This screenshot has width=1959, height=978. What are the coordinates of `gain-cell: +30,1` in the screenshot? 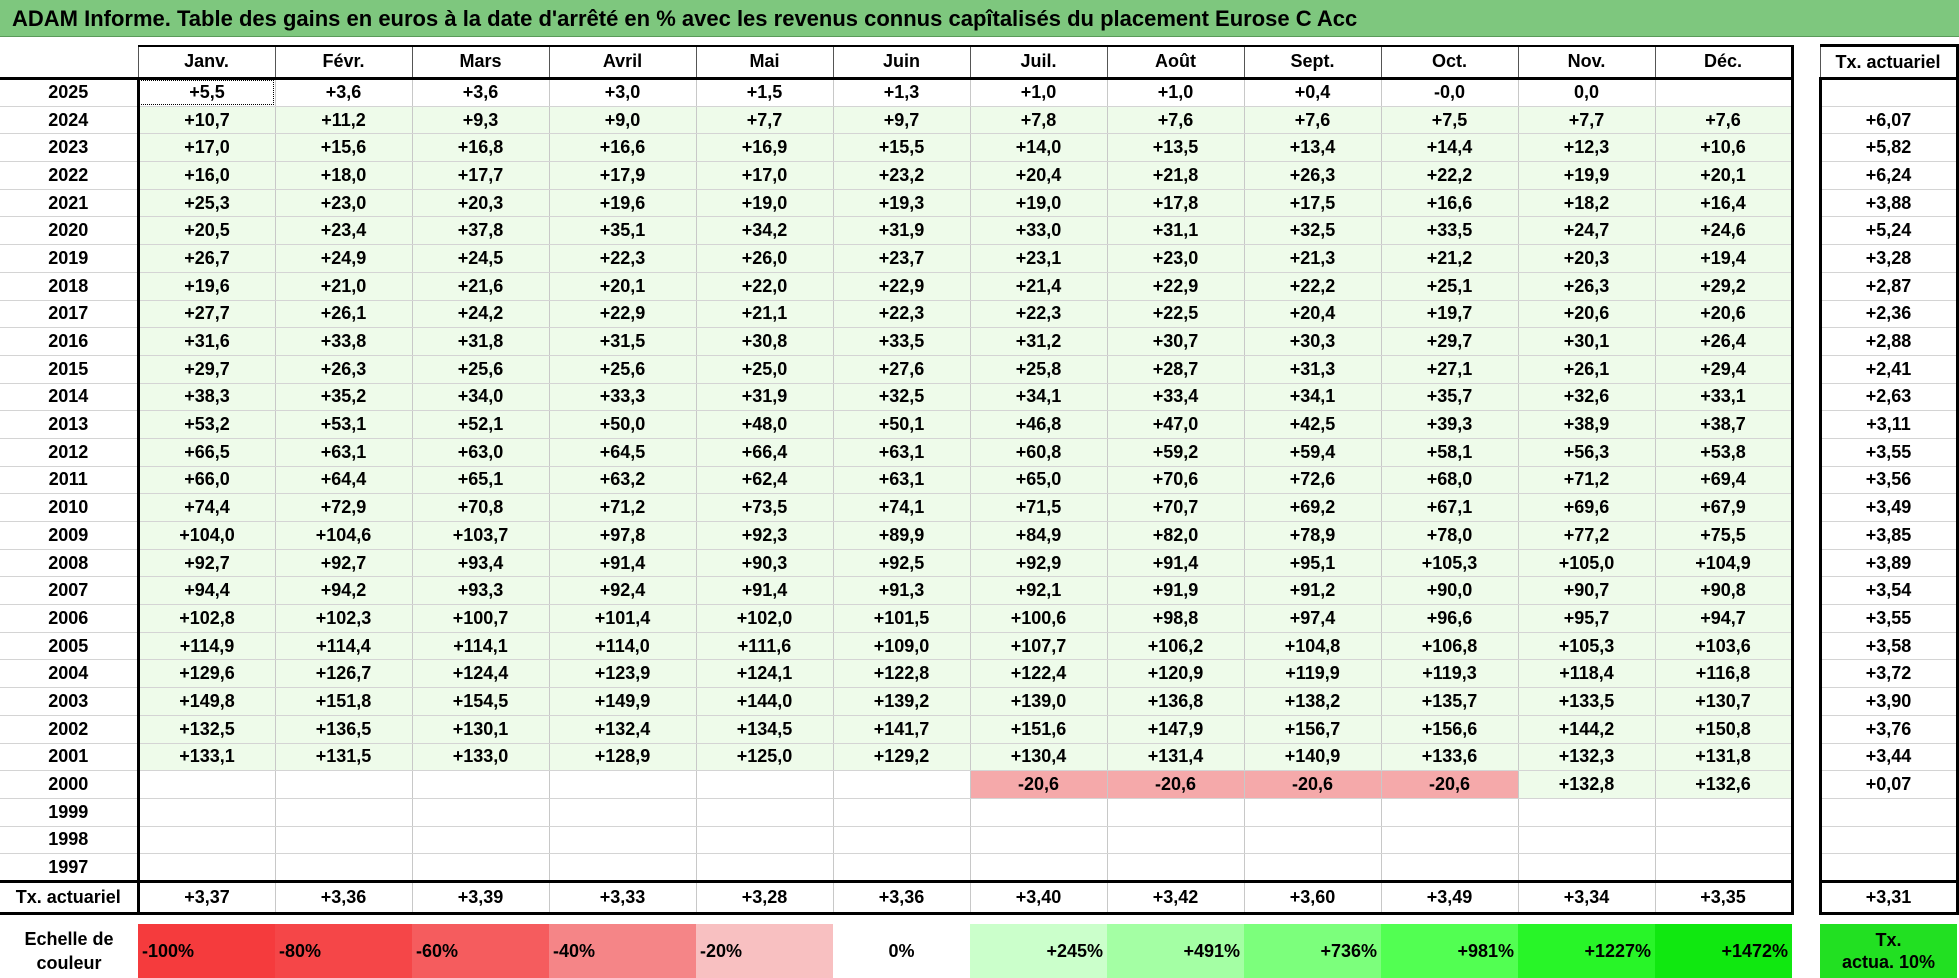 It's located at (1586, 341).